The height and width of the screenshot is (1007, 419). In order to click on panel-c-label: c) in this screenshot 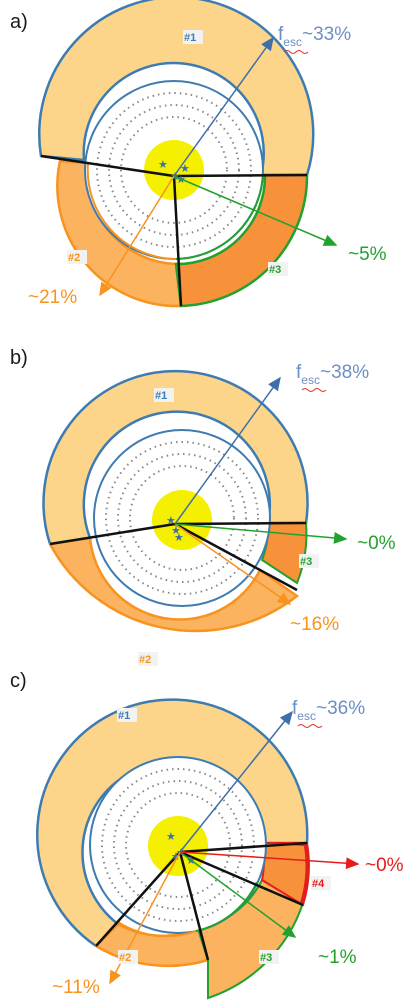, I will do `click(18, 681)`.